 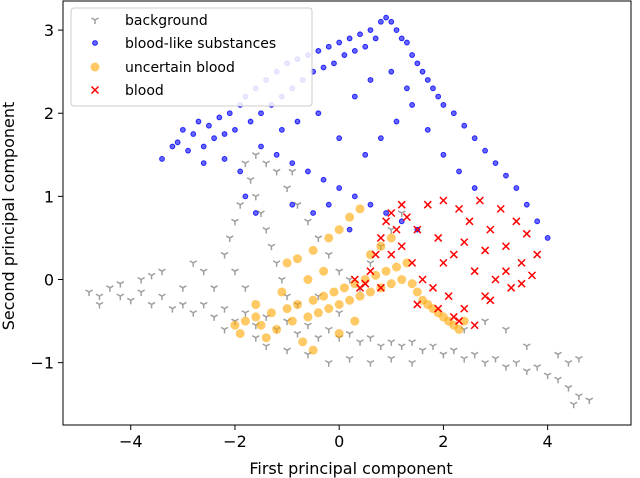 What do you see at coordinates (49, 113) in the screenshot?
I see `y-tick-label: 2` at bounding box center [49, 113].